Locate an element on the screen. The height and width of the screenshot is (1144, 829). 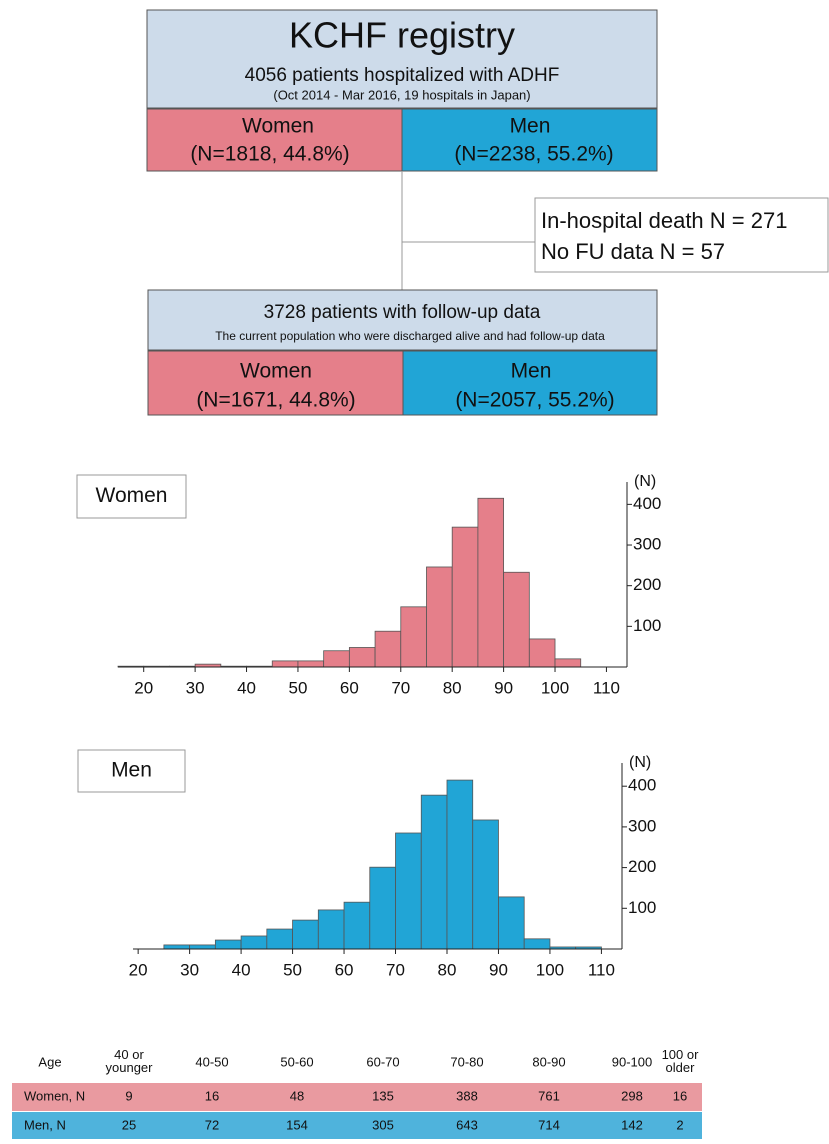
table-cell: 135 is located at coordinates (383, 1095).